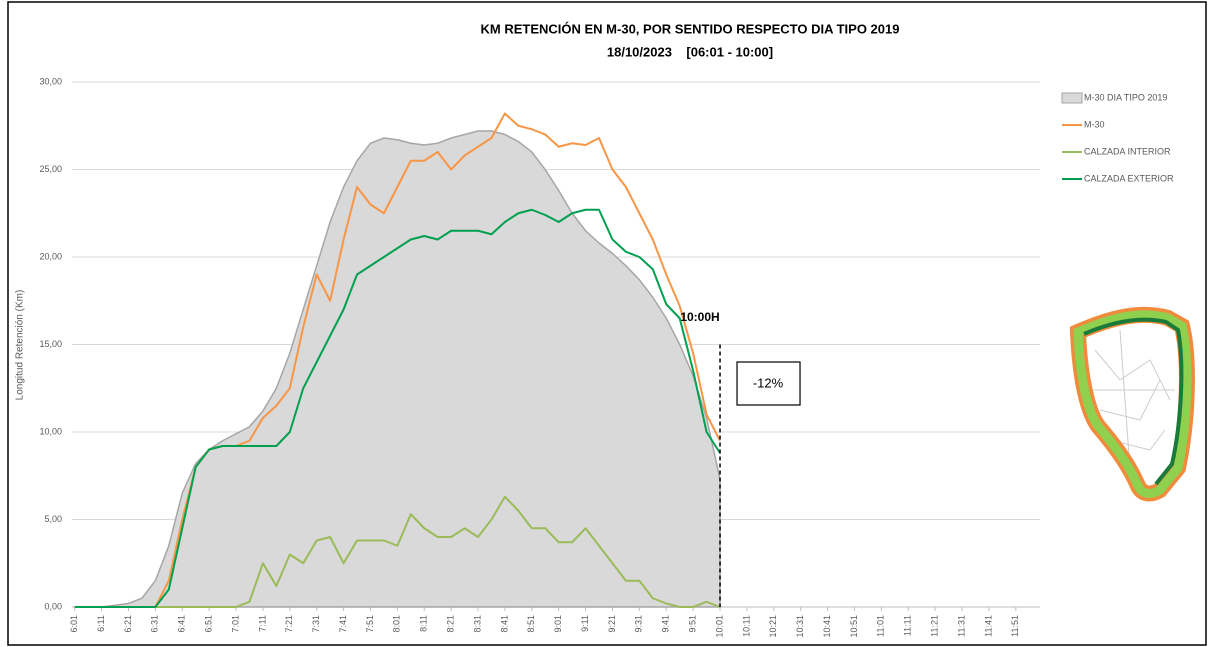 The height and width of the screenshot is (647, 1214). Describe the element at coordinates (397, 624) in the screenshot. I see `x-tick-label: 8:01` at that location.